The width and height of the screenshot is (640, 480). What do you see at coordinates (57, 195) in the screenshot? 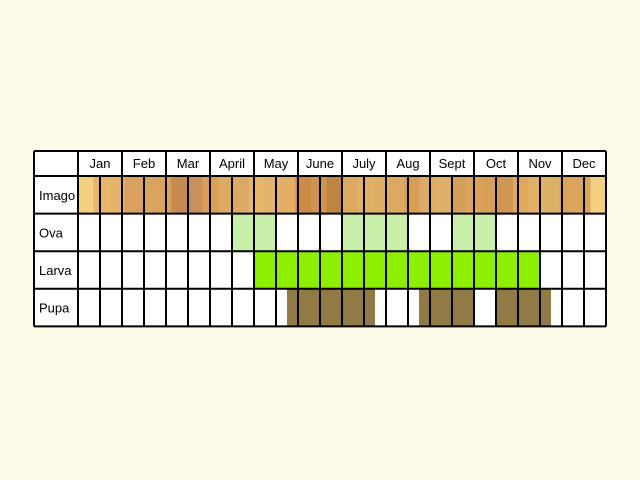
I see `row-label-imago: Imago` at bounding box center [57, 195].